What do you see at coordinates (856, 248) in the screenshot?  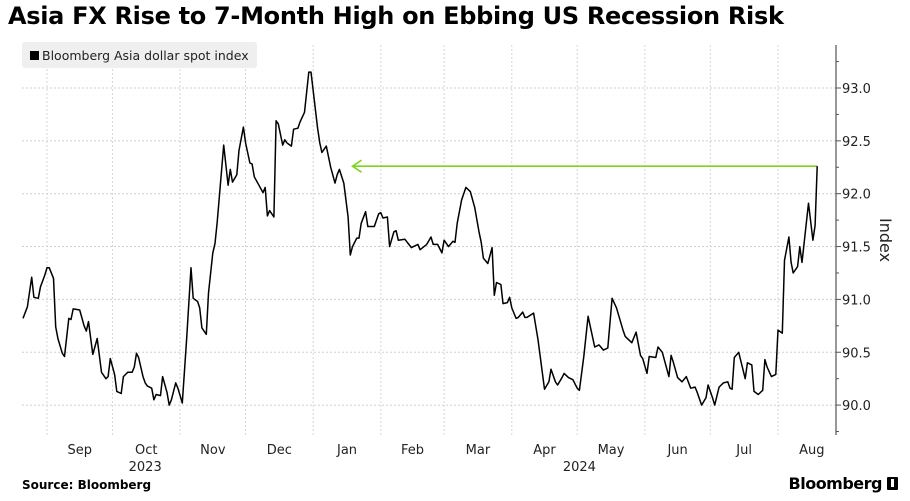 I see `y-tick-label: 91.5` at bounding box center [856, 248].